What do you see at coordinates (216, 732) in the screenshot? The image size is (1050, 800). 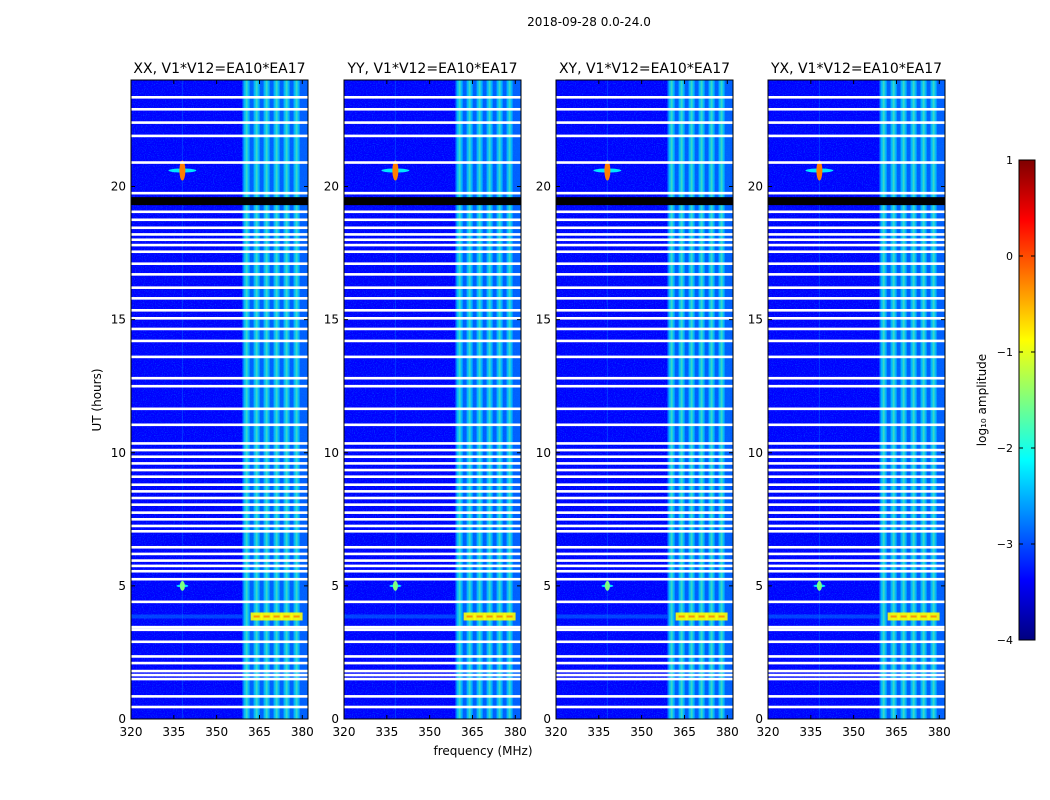 I see `x-tick-label: 350` at bounding box center [216, 732].